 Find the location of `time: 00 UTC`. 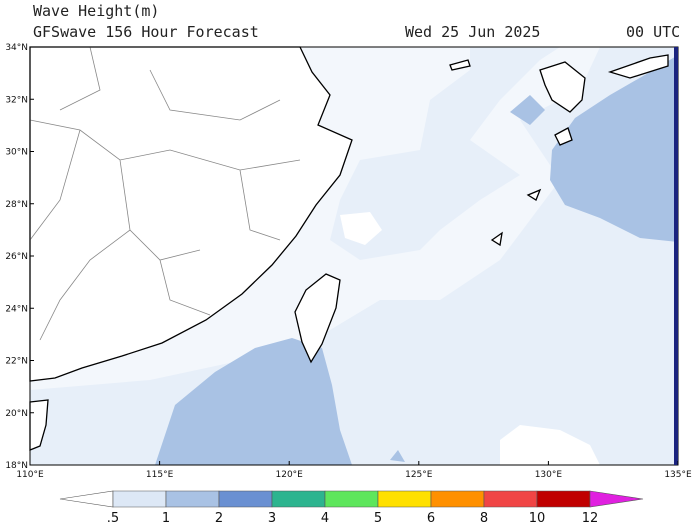

time: 00 UTC is located at coordinates (653, 32).